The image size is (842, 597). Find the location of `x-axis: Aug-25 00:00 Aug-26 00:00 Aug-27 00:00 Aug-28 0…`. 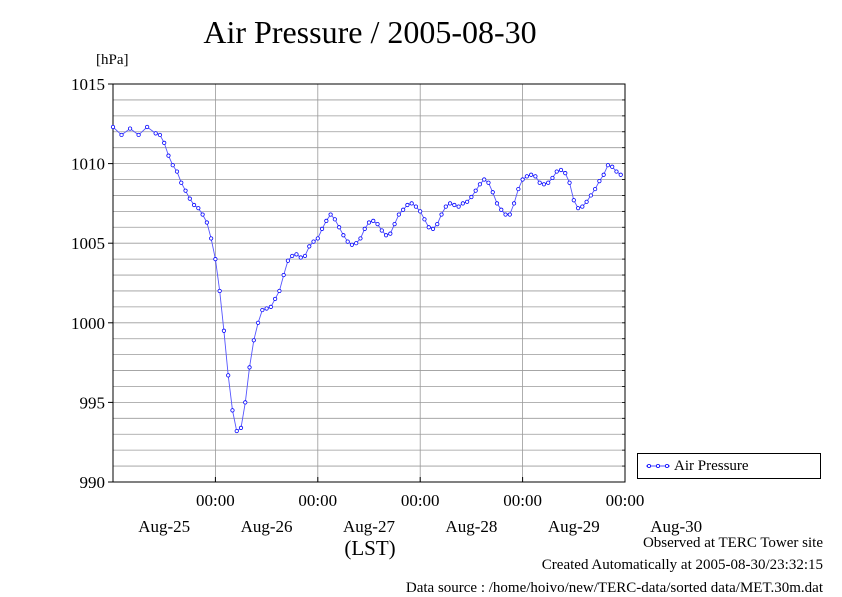

x-axis: Aug-25 00:00 Aug-26 00:00 Aug-27 00:00 Aug-28 0… is located at coordinates (420, 506).